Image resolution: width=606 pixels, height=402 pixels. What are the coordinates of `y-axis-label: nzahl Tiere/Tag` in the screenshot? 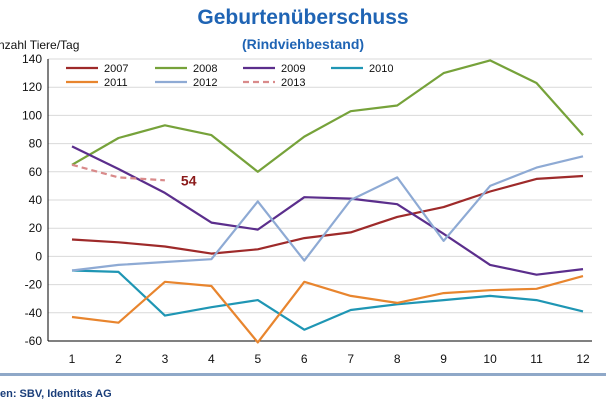 It's located at (40, 45).